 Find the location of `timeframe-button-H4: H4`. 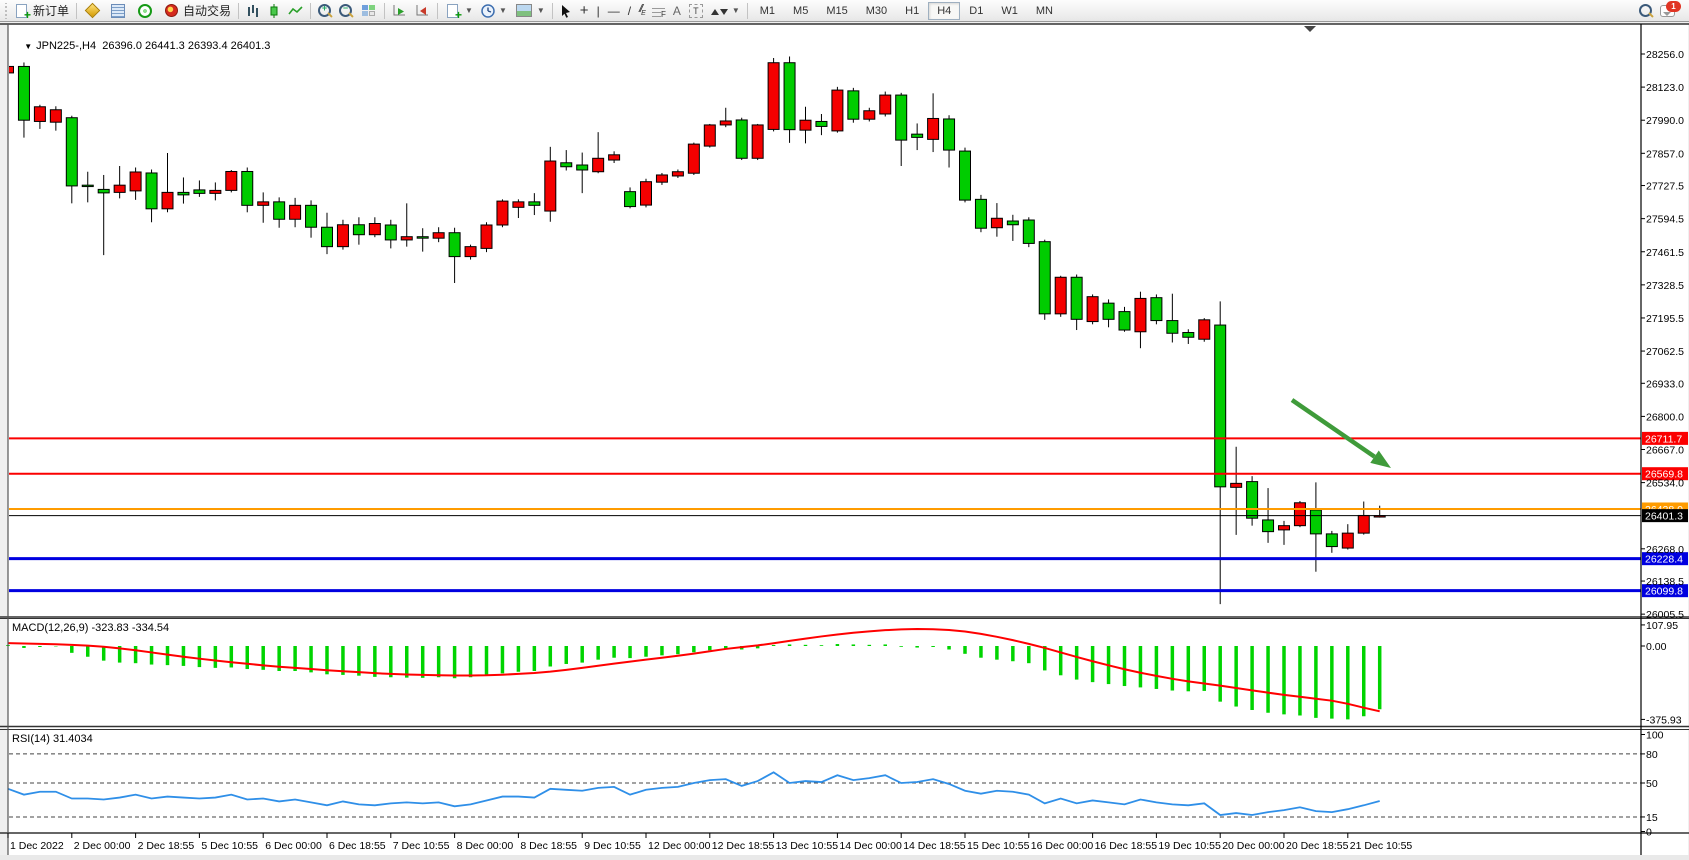

timeframe-button-H4: H4 is located at coordinates (944, 10).